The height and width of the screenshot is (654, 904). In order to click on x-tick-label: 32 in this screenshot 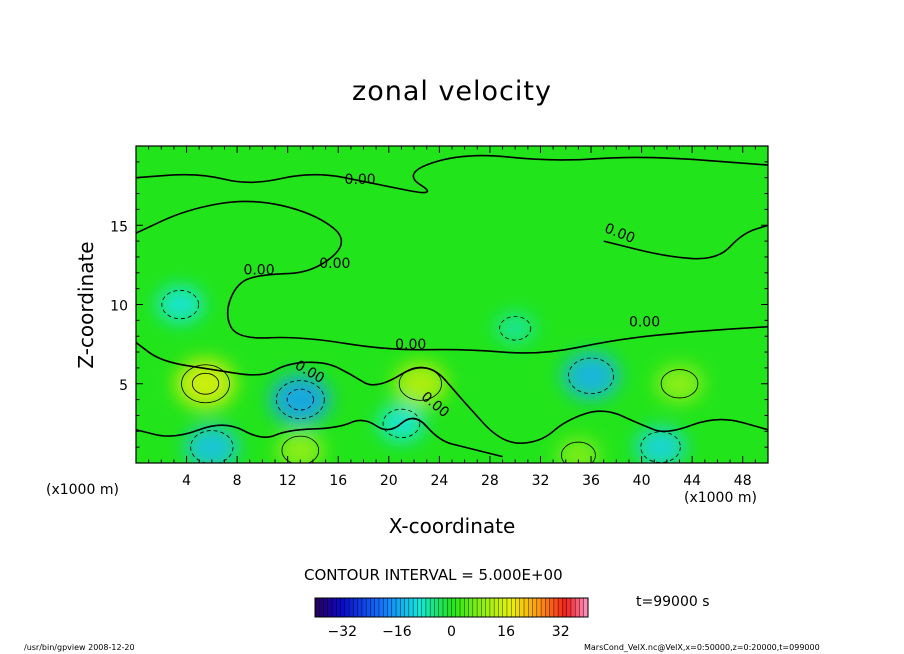, I will do `click(541, 481)`.